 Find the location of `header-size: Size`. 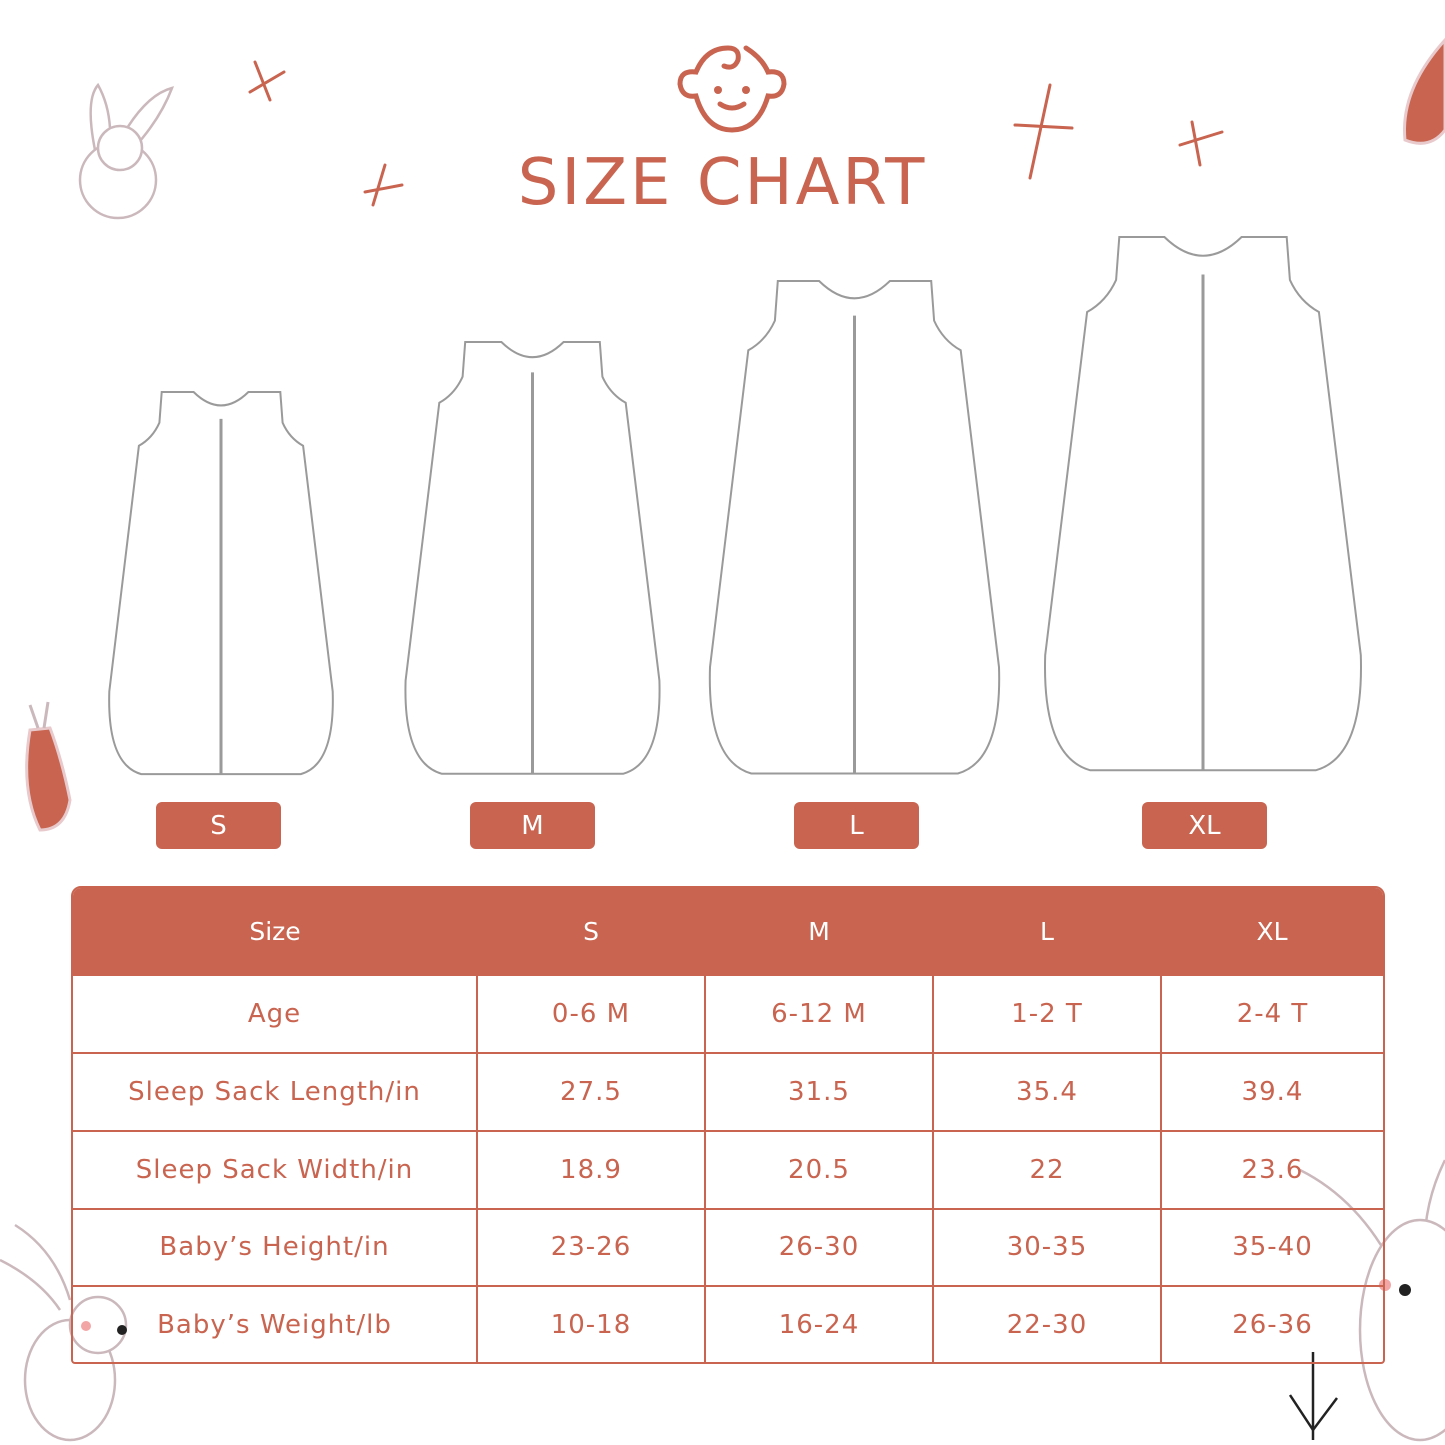

header-size: Size is located at coordinates (275, 931).